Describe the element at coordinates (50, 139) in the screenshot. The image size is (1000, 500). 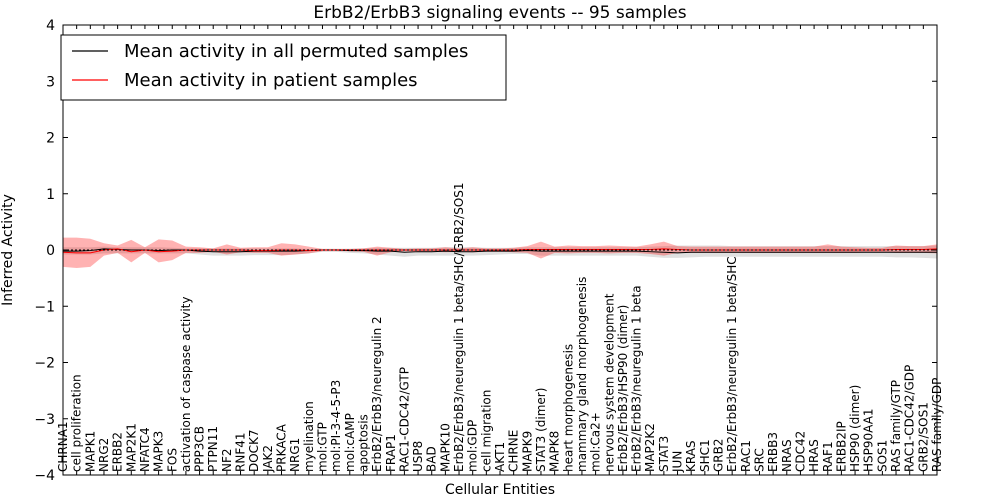
I see `y-tick-label: 2` at that location.